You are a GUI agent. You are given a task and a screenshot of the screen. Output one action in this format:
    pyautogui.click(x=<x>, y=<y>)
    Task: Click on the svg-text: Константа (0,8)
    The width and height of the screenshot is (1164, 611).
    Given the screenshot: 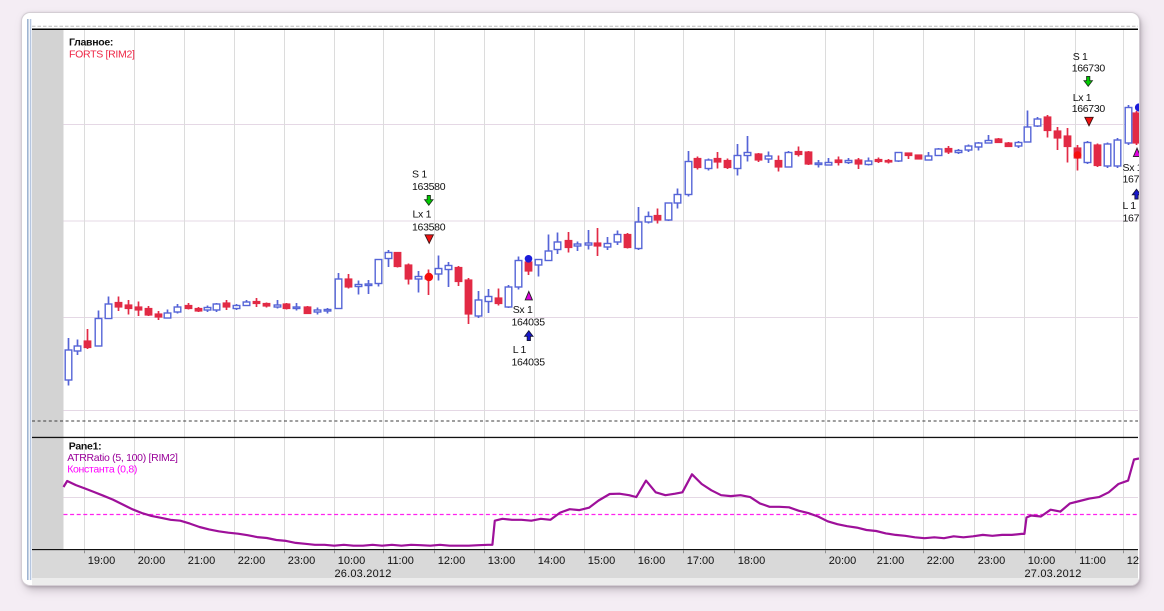 What is the action you would take?
    pyautogui.click(x=102, y=470)
    